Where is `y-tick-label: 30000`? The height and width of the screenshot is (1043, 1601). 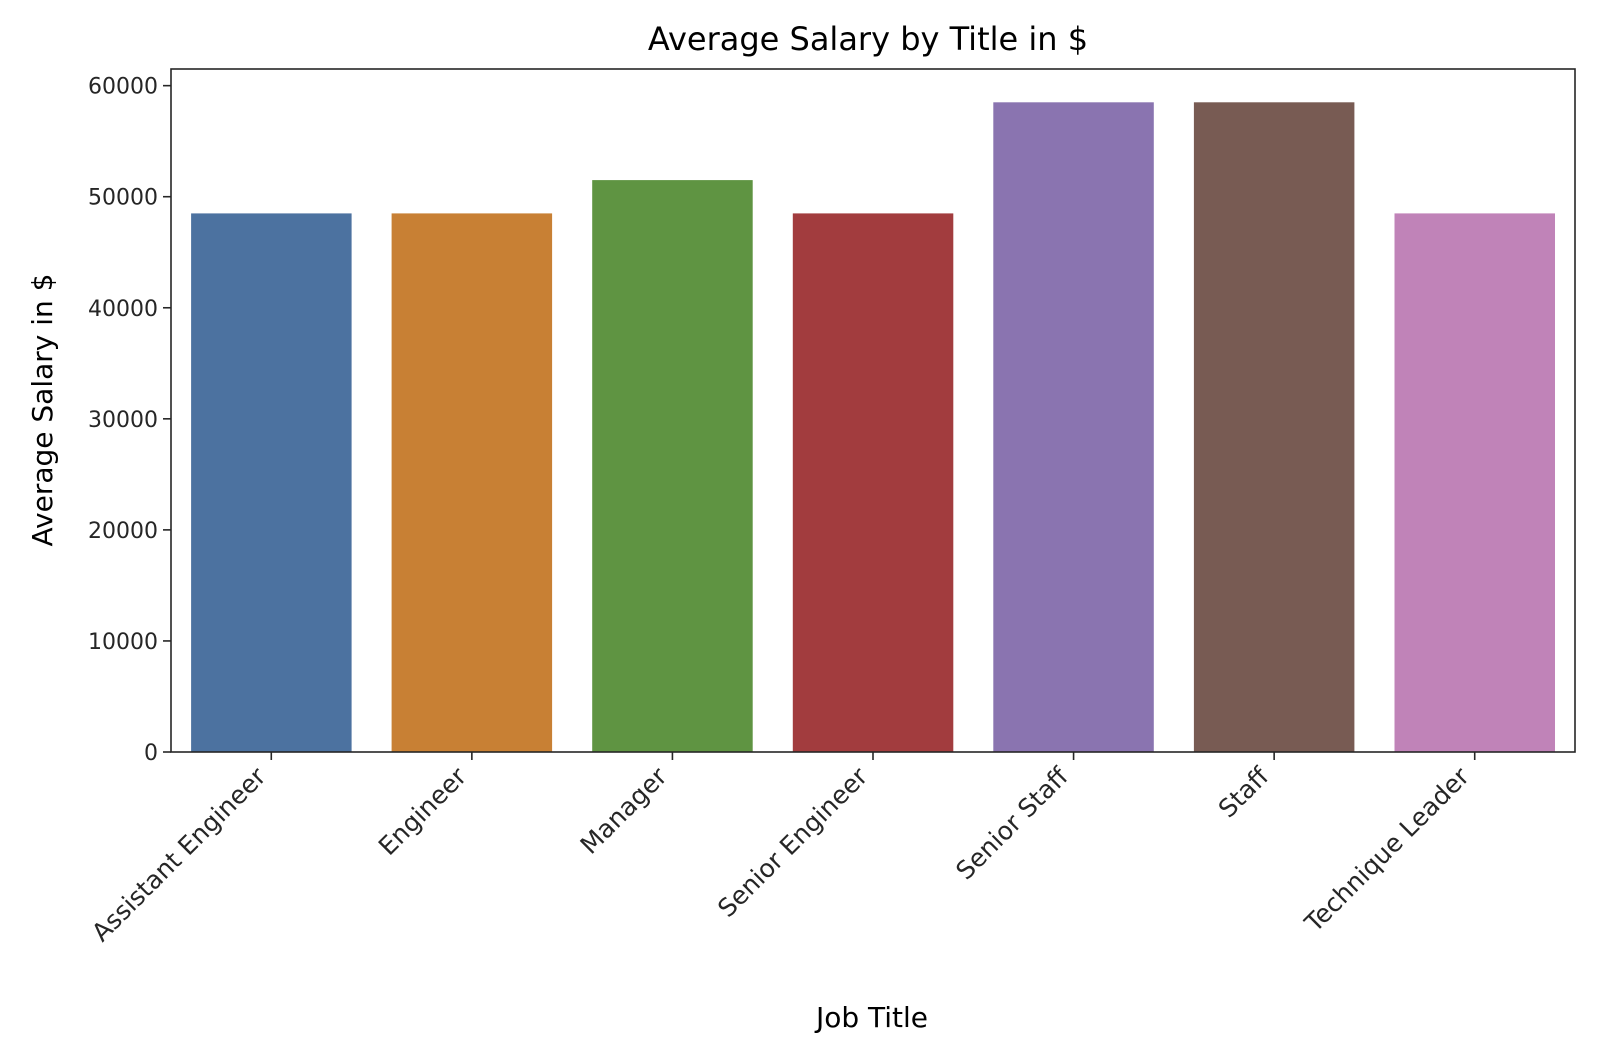
y-tick-label: 30000 is located at coordinates (123, 420).